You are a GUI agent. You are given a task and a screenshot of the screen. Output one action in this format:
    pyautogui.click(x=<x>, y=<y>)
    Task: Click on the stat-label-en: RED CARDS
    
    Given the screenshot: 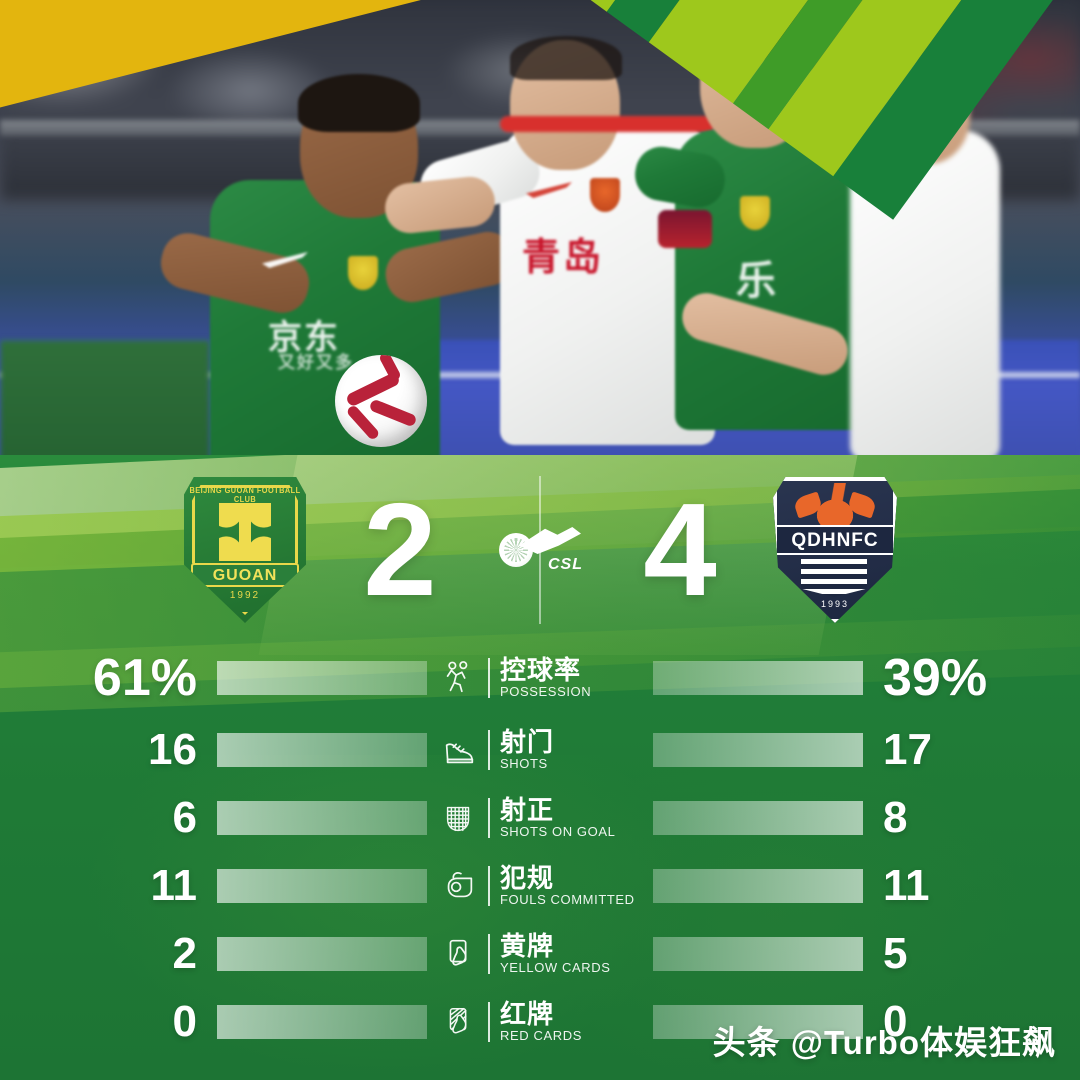 What is the action you would take?
    pyautogui.click(x=541, y=1035)
    